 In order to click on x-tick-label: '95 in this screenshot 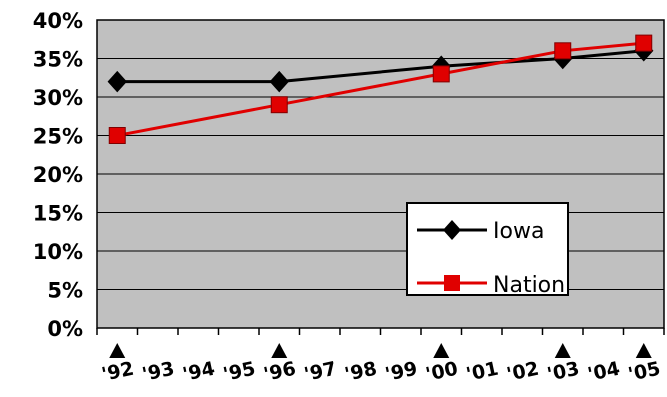, I will do `click(239, 372)`.